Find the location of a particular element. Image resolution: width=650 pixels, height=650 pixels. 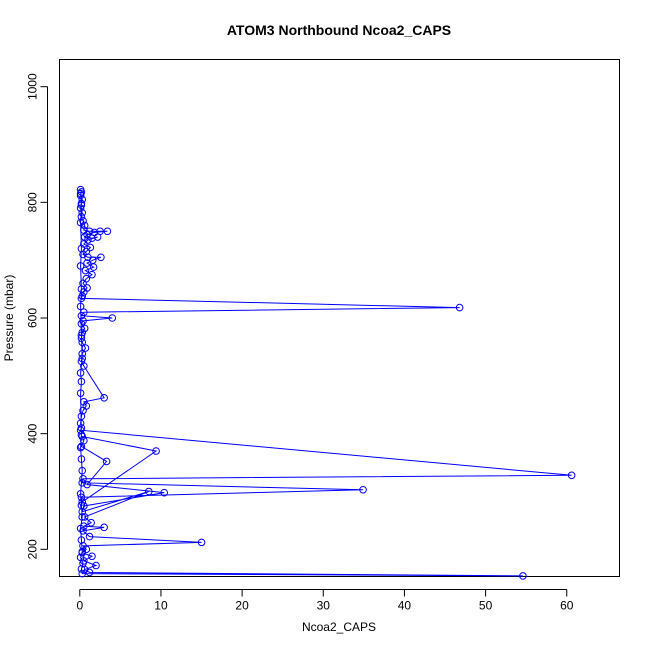

y-axis: 200 400 600 800 1000 is located at coordinates (37, 316).